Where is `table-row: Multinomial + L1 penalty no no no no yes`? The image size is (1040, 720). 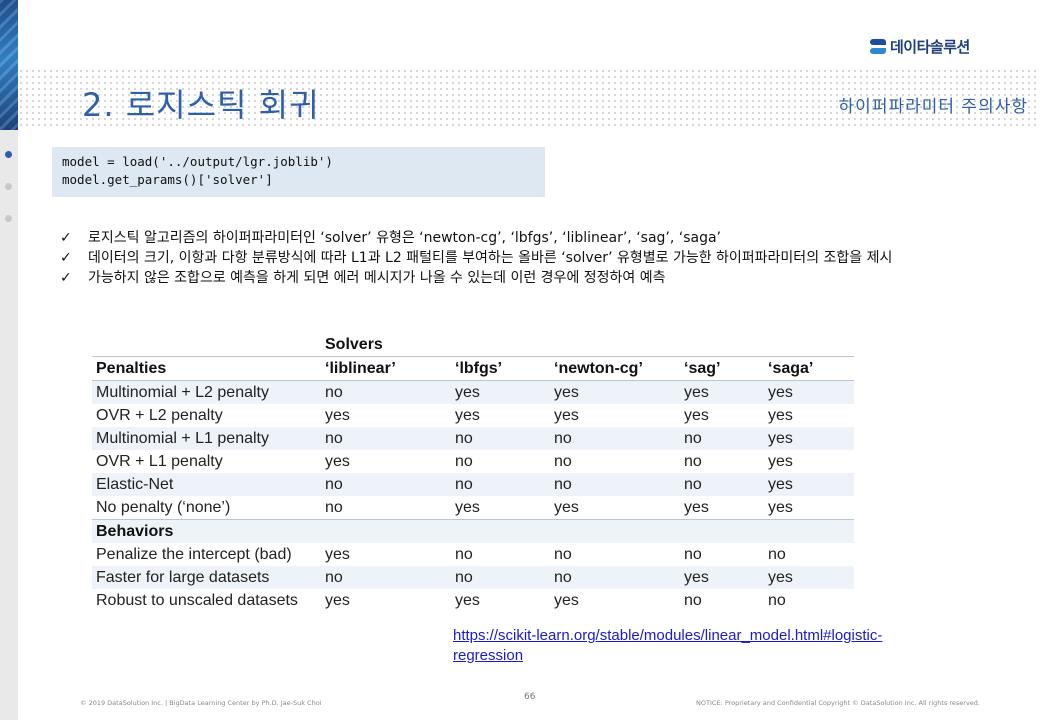 table-row: Multinomial + L1 penalty no no no no yes is located at coordinates (473, 438).